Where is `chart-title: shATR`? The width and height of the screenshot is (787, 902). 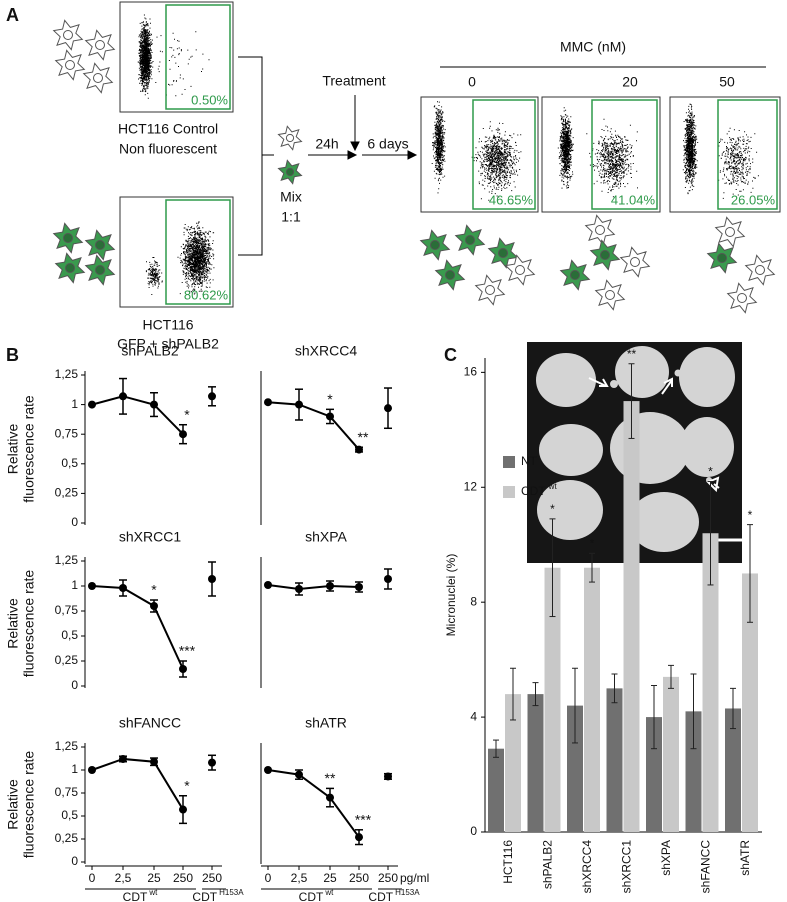 chart-title: shATR is located at coordinates (326, 723).